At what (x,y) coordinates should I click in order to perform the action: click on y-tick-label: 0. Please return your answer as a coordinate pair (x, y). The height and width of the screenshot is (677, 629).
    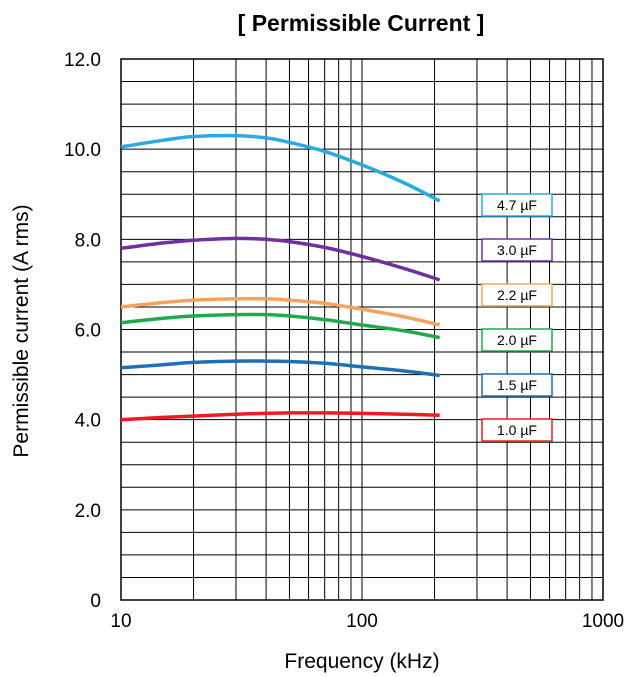
    Looking at the image, I should click on (95, 601).